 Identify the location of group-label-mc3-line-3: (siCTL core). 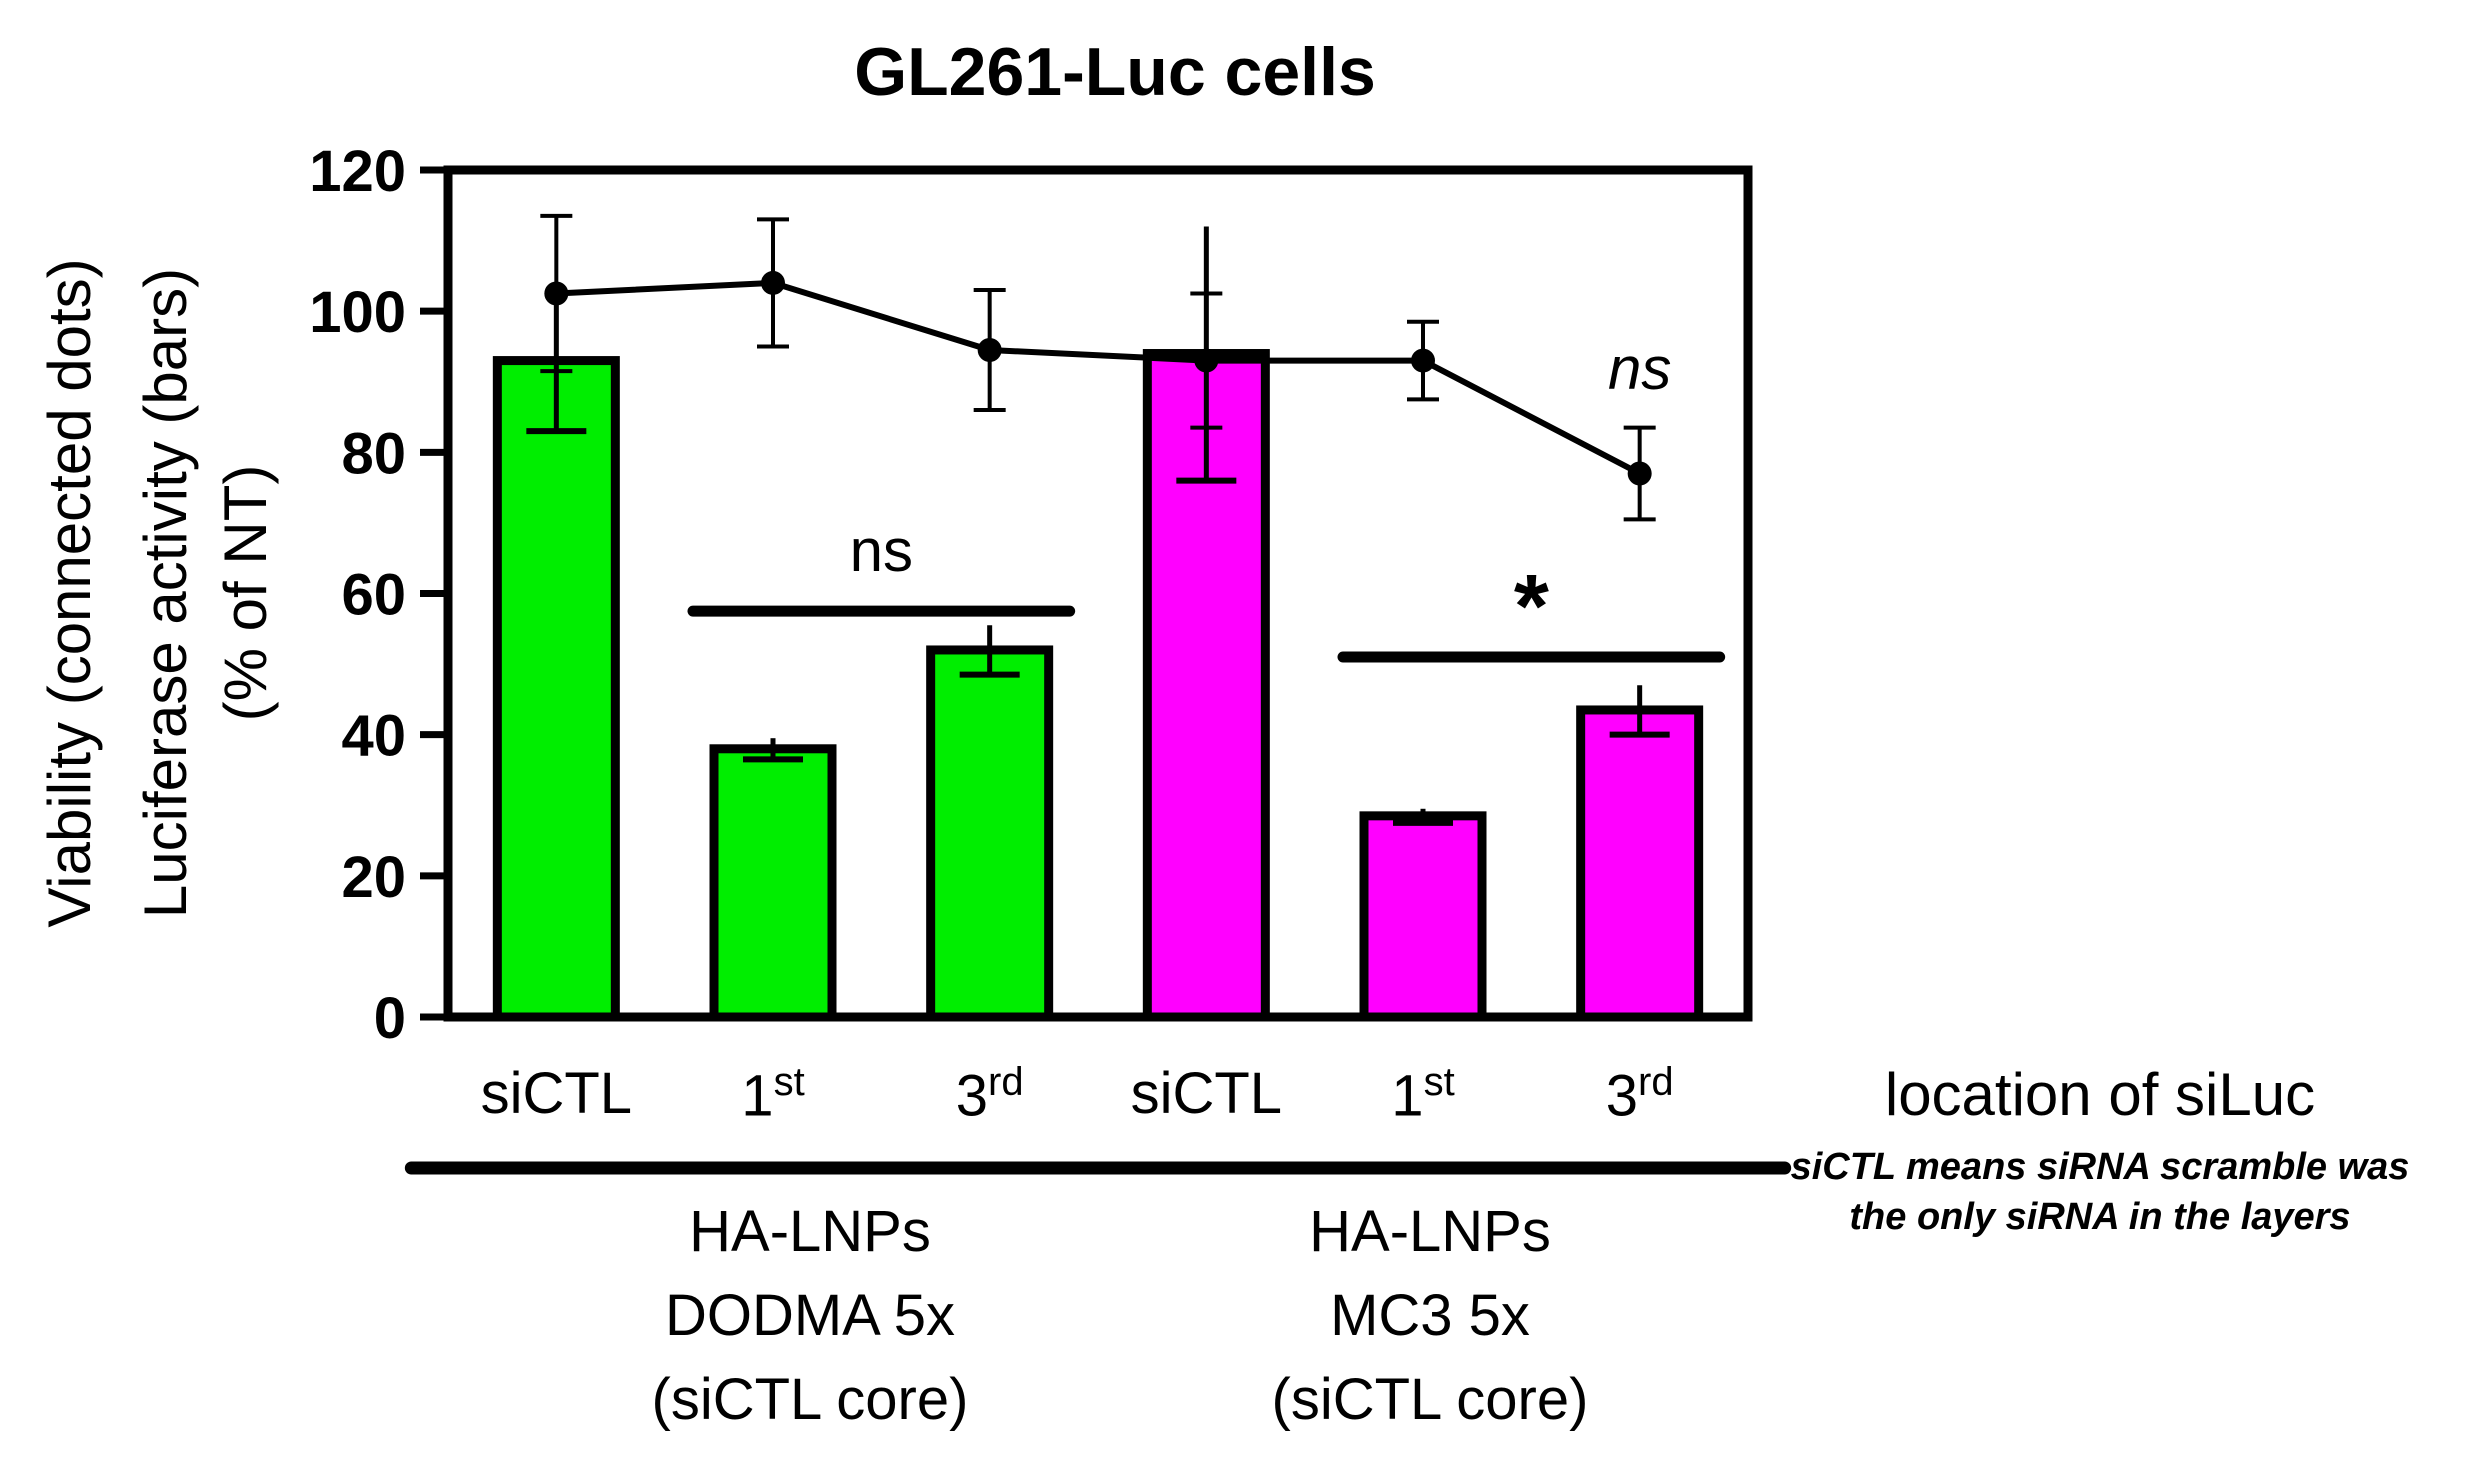
(1430, 1399).